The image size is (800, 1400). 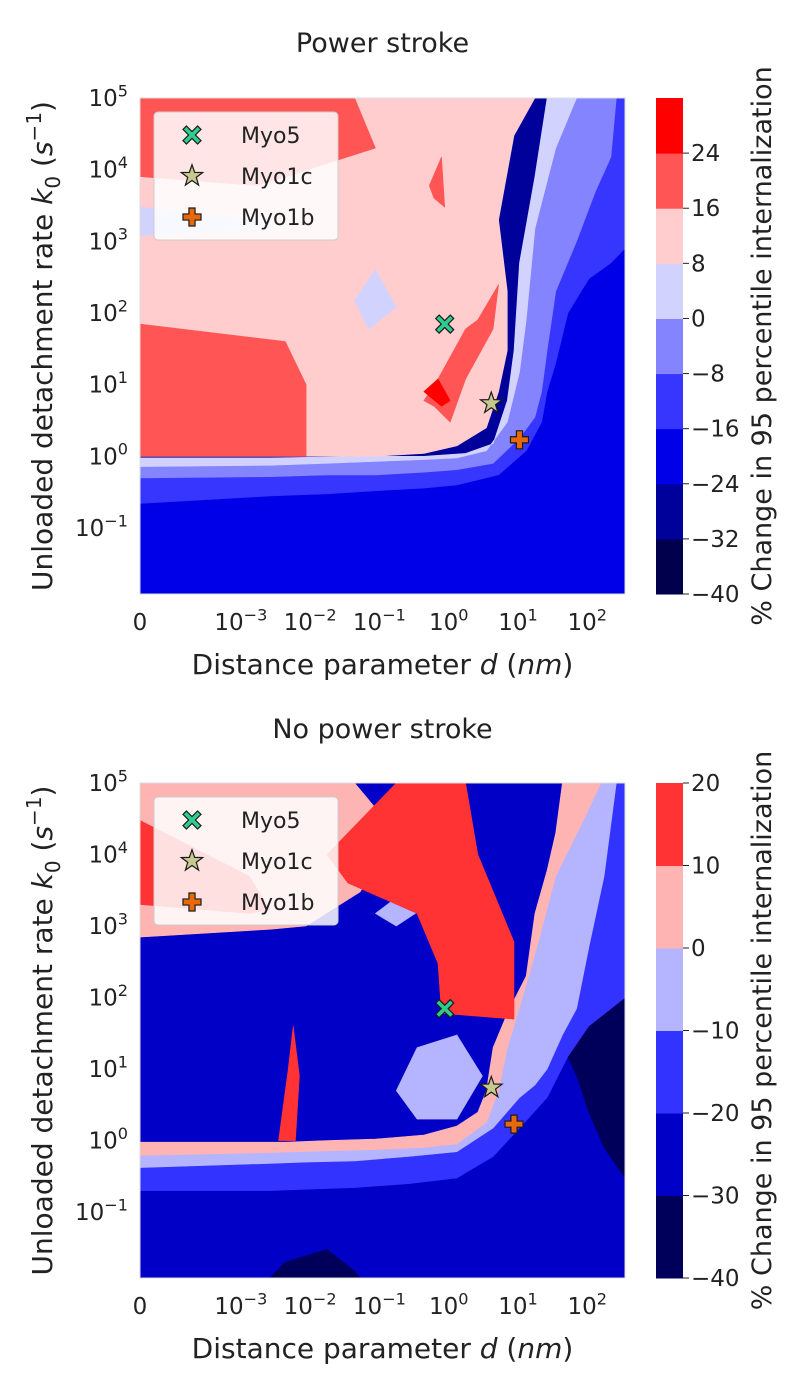 I want to click on colorbar-tick-label-6: 20, so click(x=705, y=784).